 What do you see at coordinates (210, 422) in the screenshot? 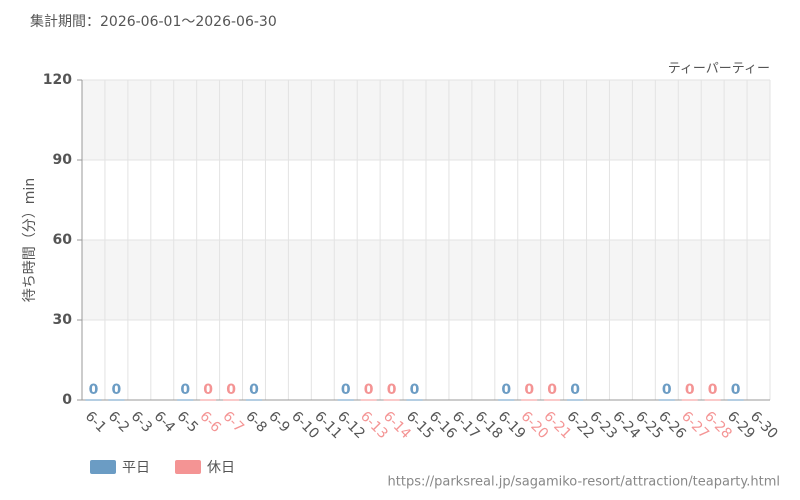
I see `x-tick-label: 6-6` at bounding box center [210, 422].